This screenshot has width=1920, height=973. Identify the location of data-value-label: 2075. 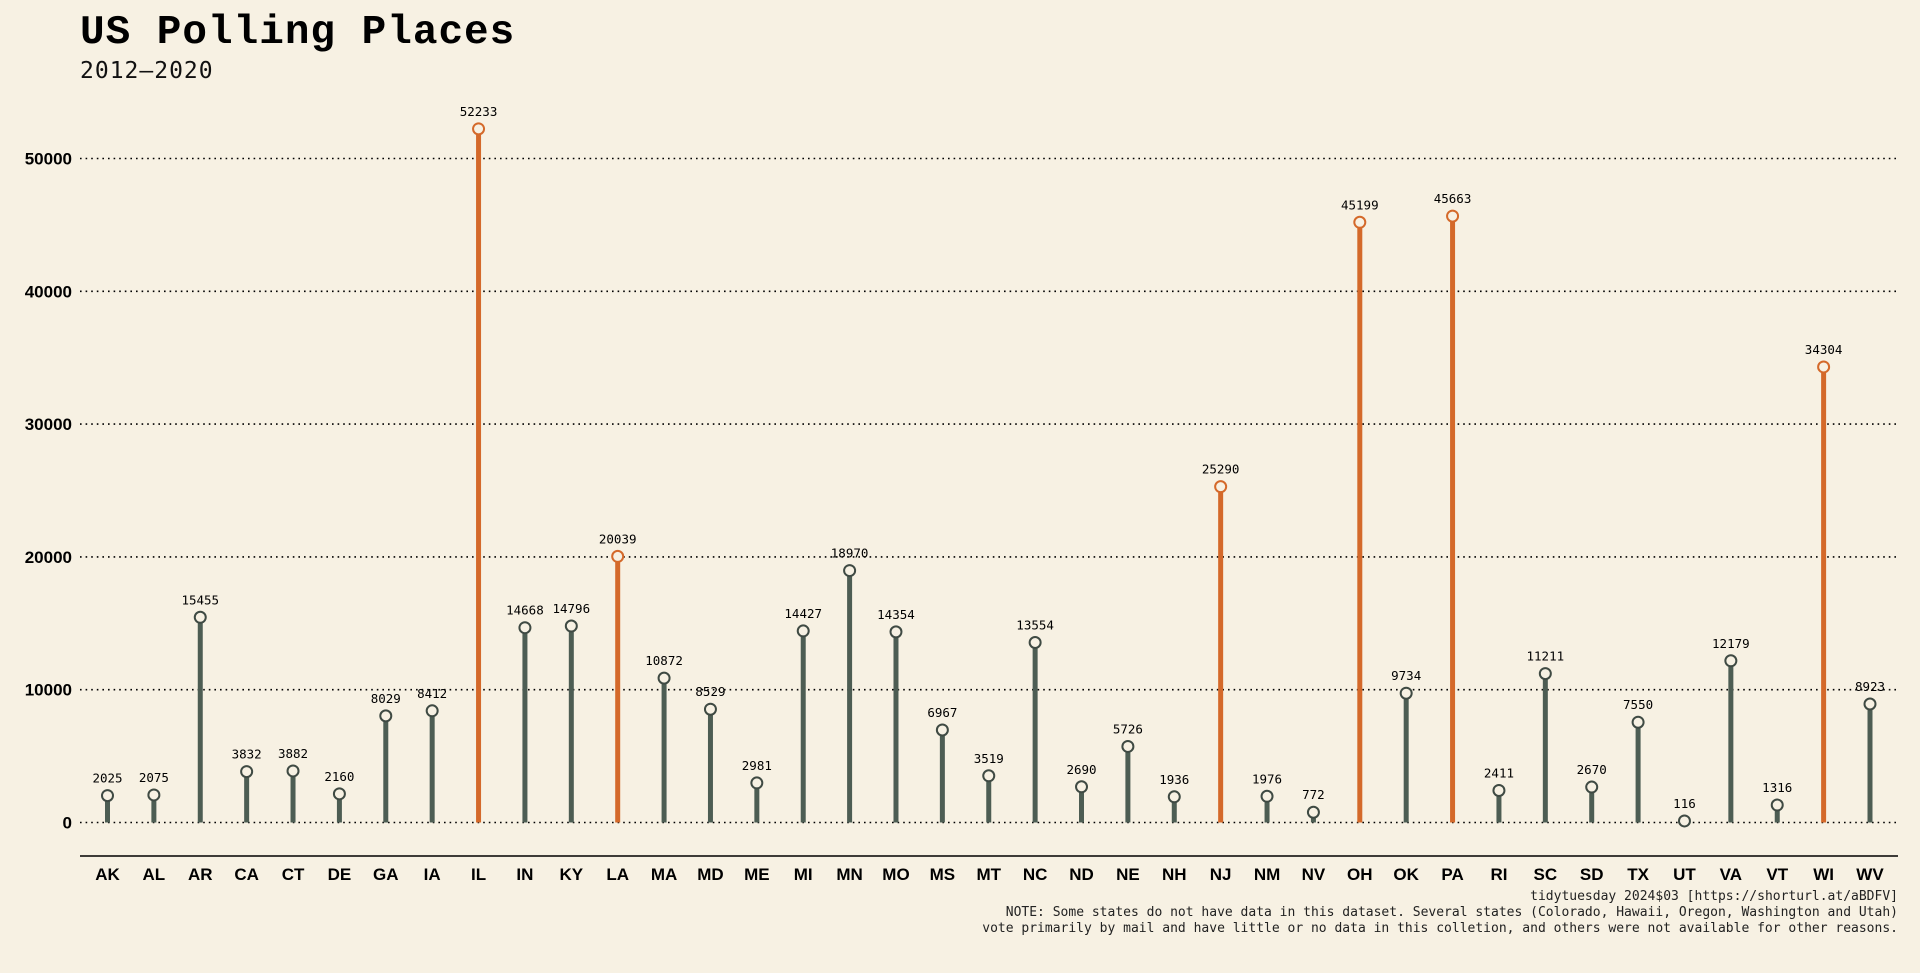
(154, 777).